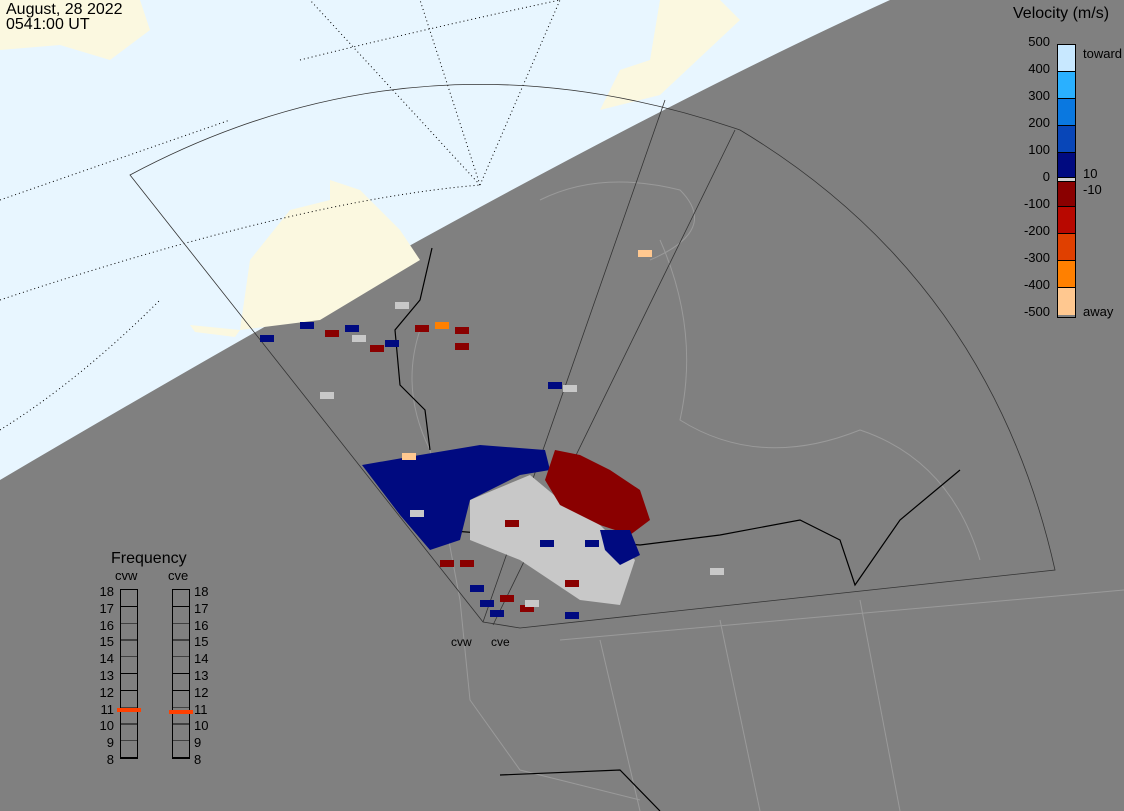 This screenshot has height=811, width=1124. I want to click on toward-label: toward, so click(1103, 53).